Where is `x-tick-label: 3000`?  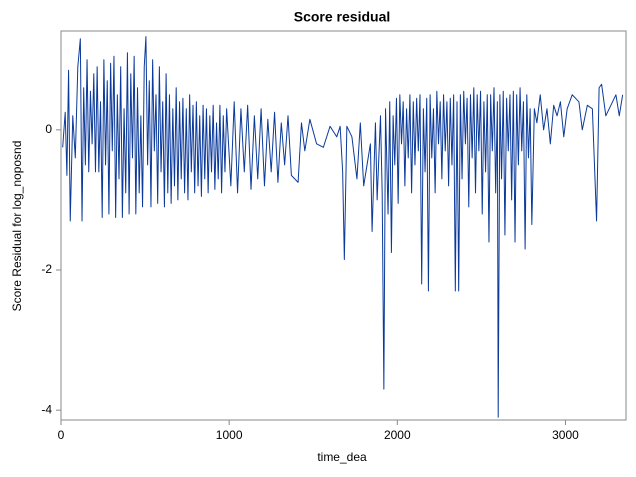 x-tick-label: 3000 is located at coordinates (565, 435).